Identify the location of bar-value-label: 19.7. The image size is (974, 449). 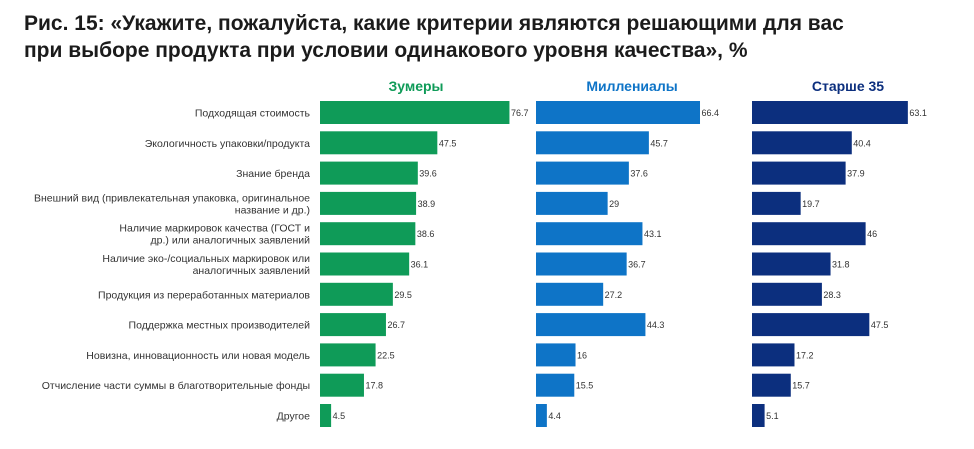
(811, 204).